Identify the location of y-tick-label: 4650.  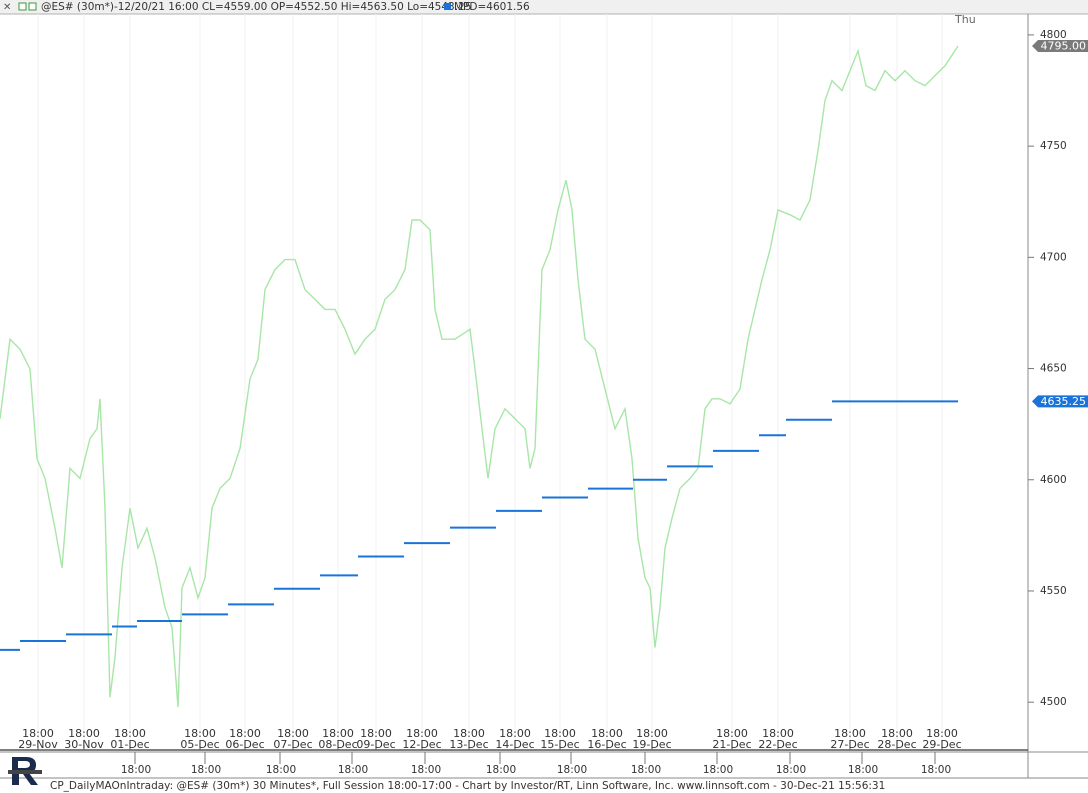
(1053, 369).